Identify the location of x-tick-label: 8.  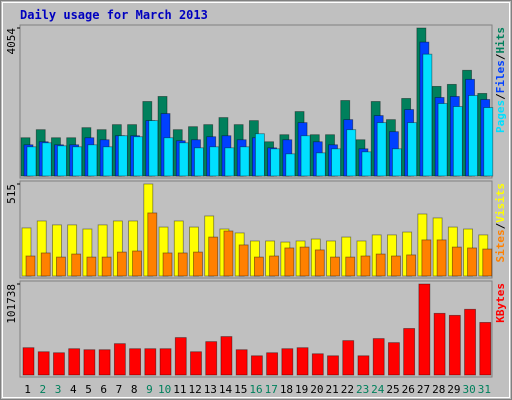
(134, 389).